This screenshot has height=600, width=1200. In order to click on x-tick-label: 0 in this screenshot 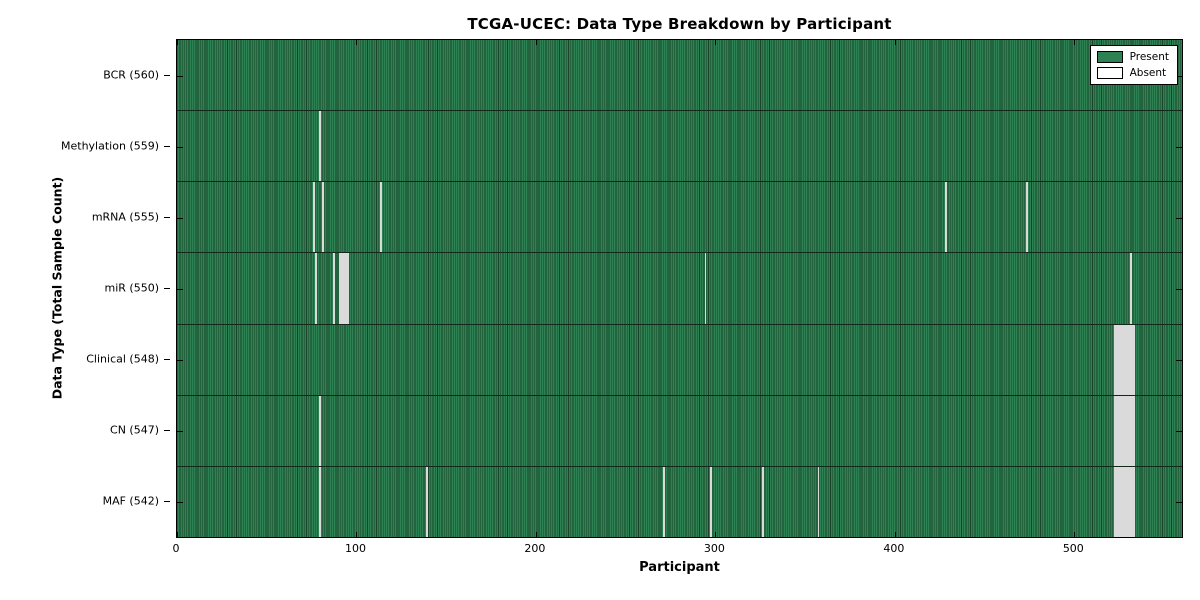, I will do `click(176, 548)`.